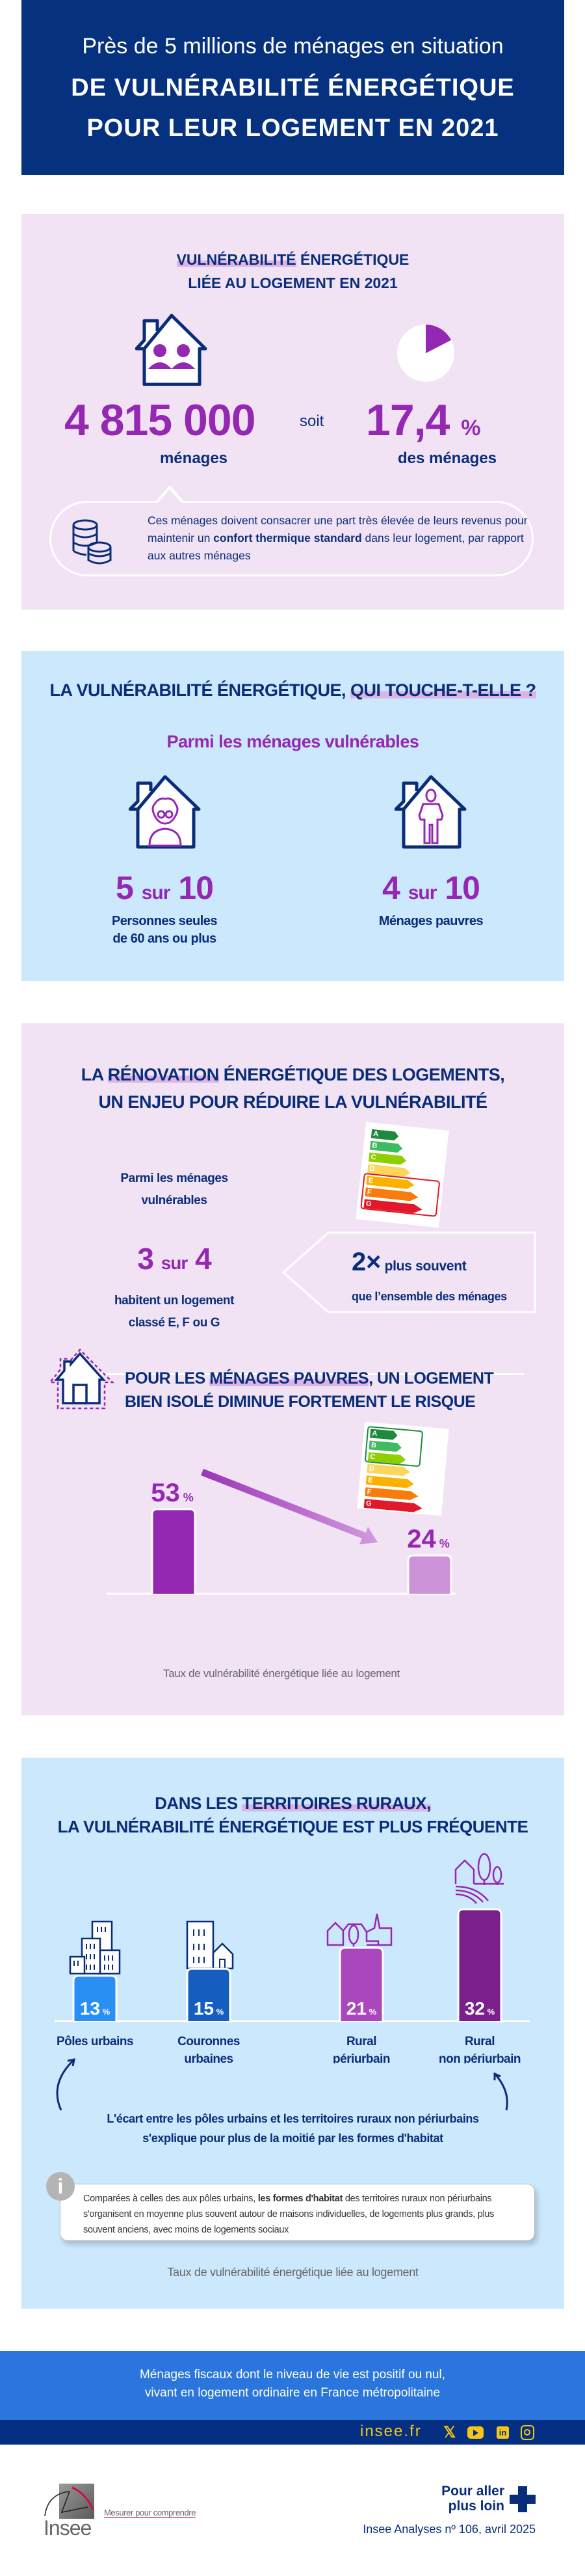  I want to click on further-reading: Pour aller plus loin, so click(434, 2499).